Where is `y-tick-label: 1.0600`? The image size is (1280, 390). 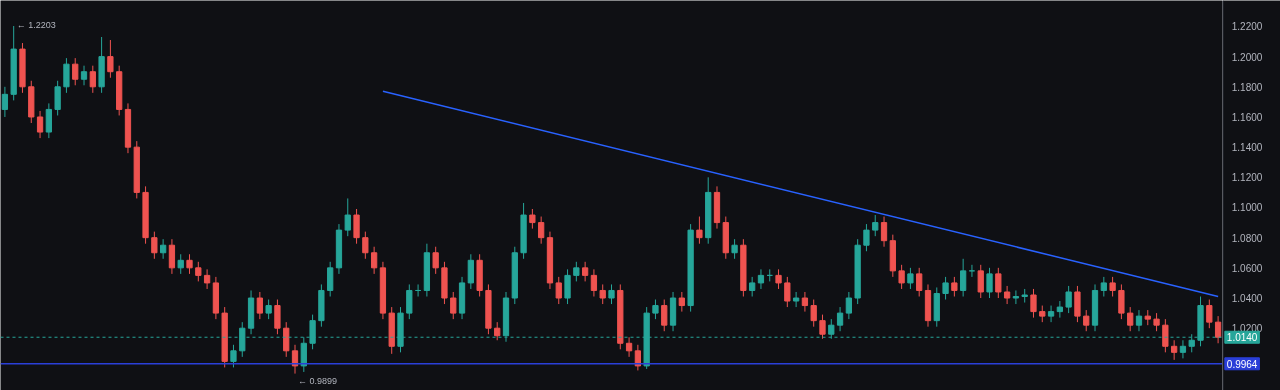 y-tick-label: 1.0600 is located at coordinates (1247, 268).